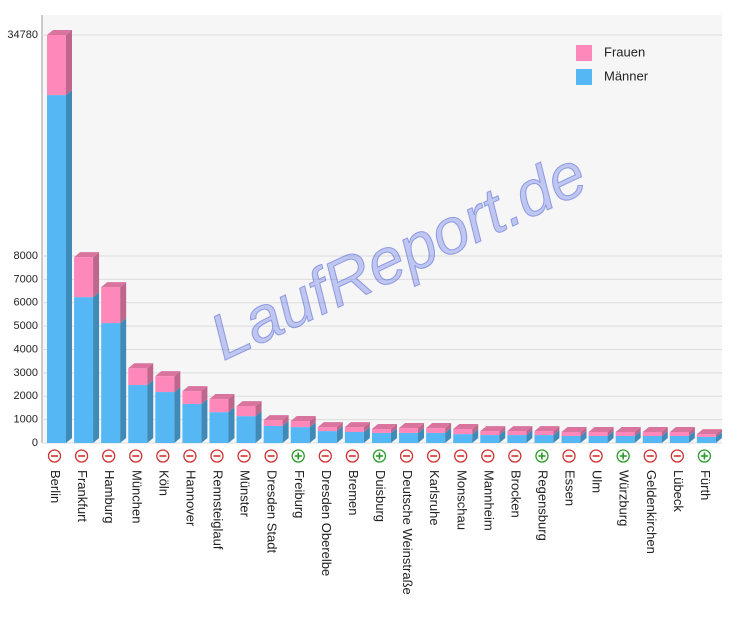  What do you see at coordinates (434, 498) in the screenshot?
I see `x-tick-label: Karlsruhe` at bounding box center [434, 498].